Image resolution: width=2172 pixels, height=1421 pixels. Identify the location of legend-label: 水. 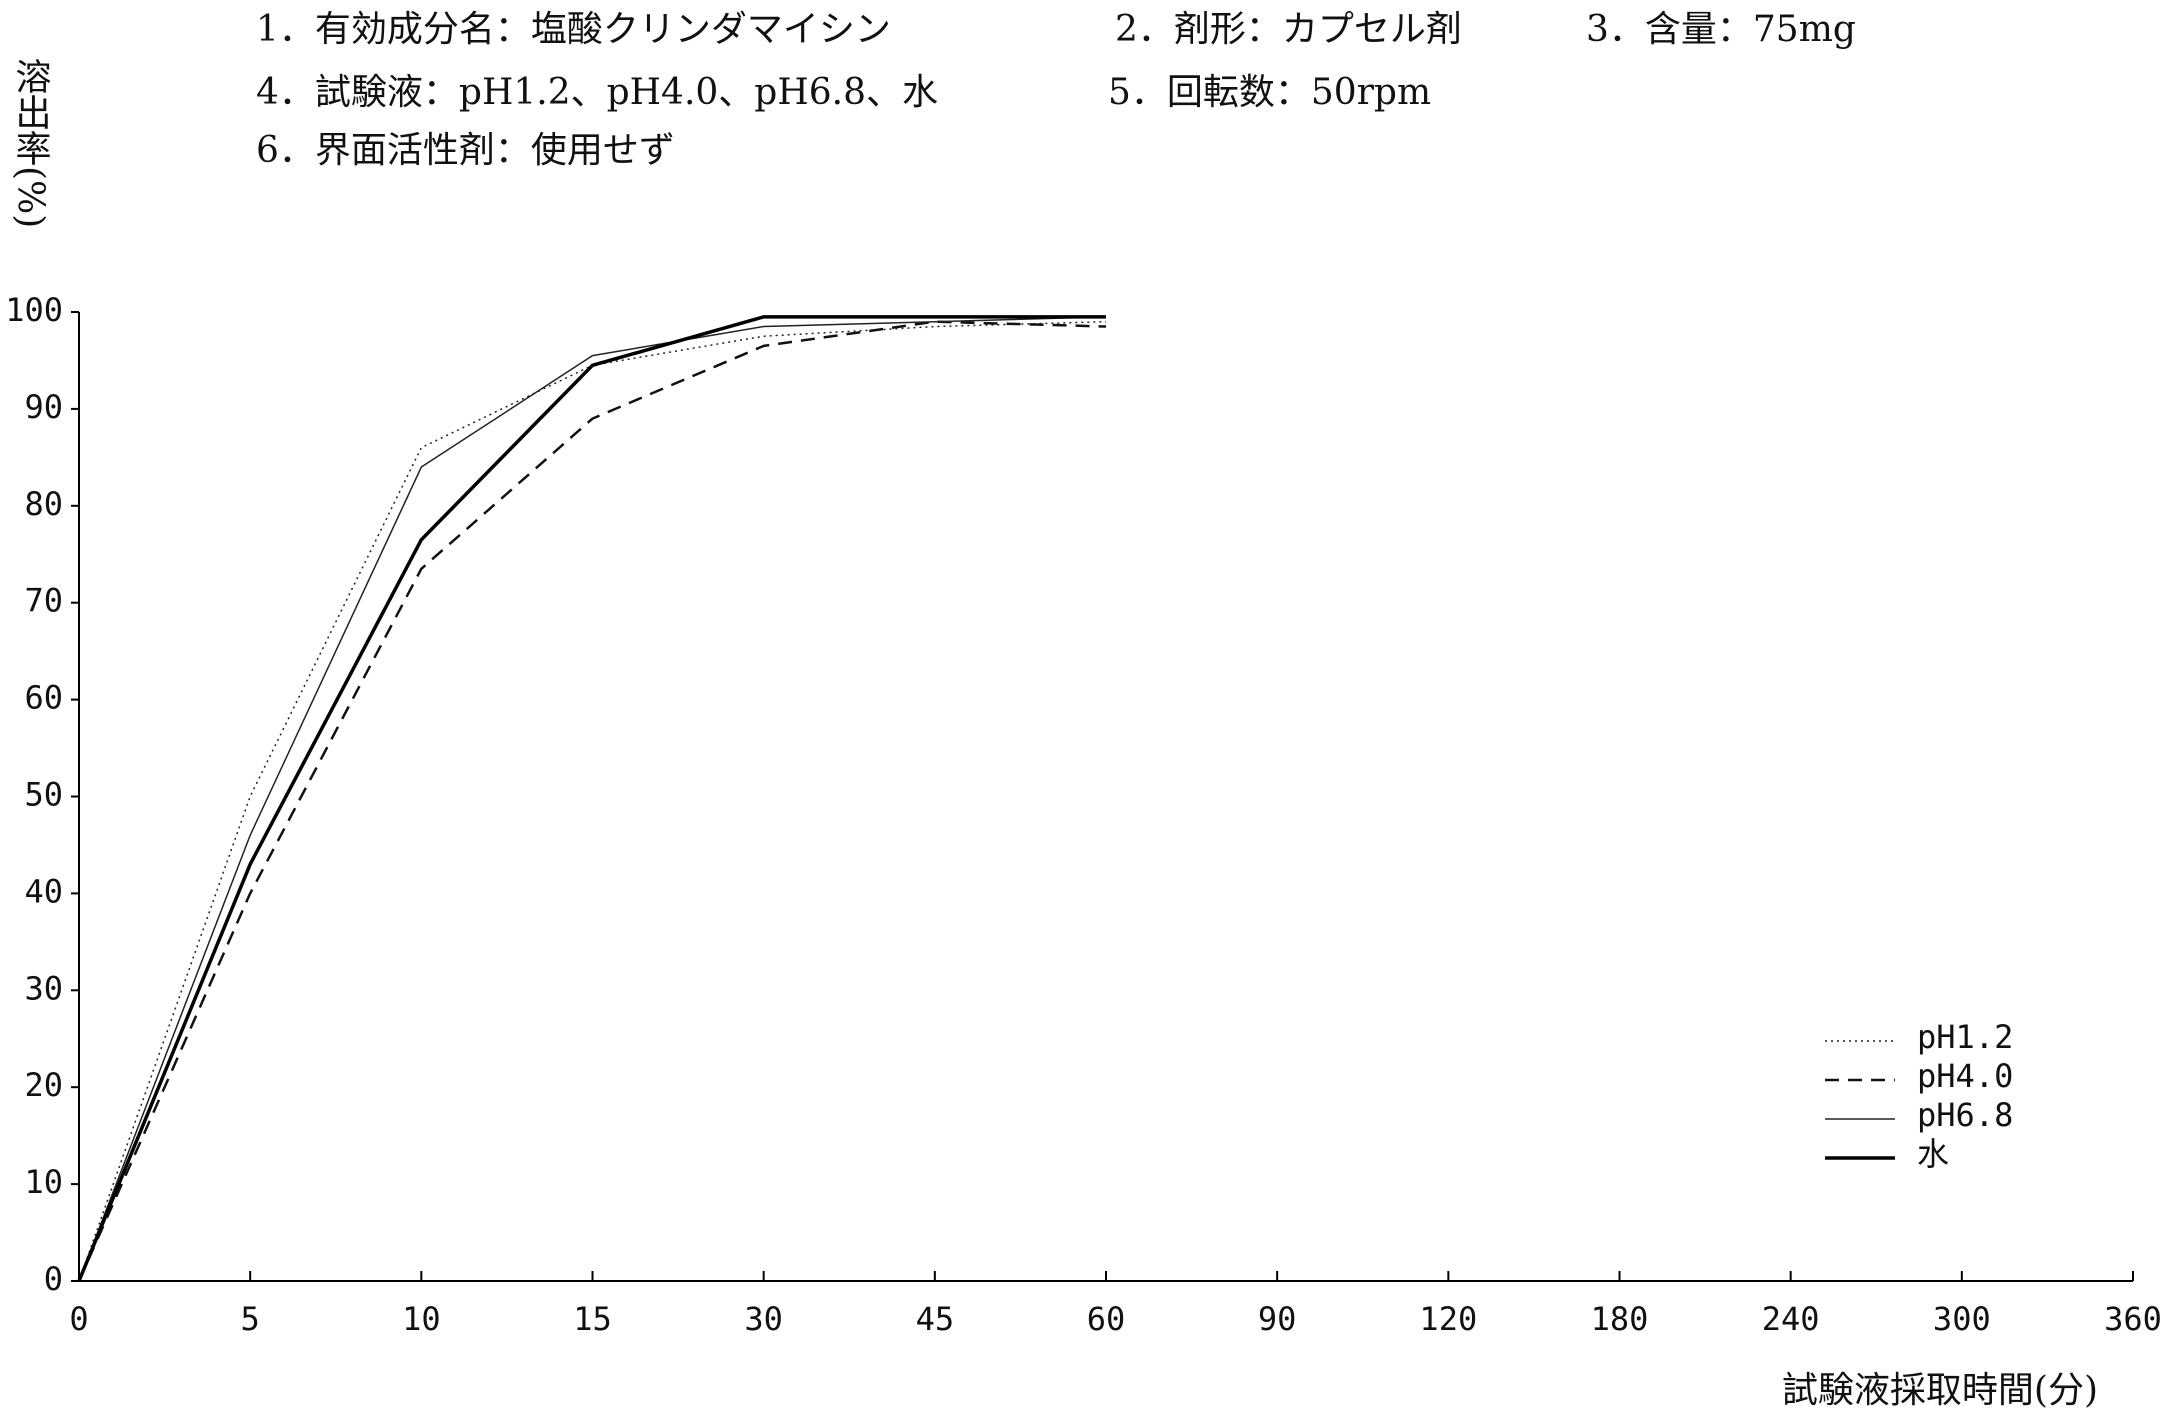
(1933, 1154).